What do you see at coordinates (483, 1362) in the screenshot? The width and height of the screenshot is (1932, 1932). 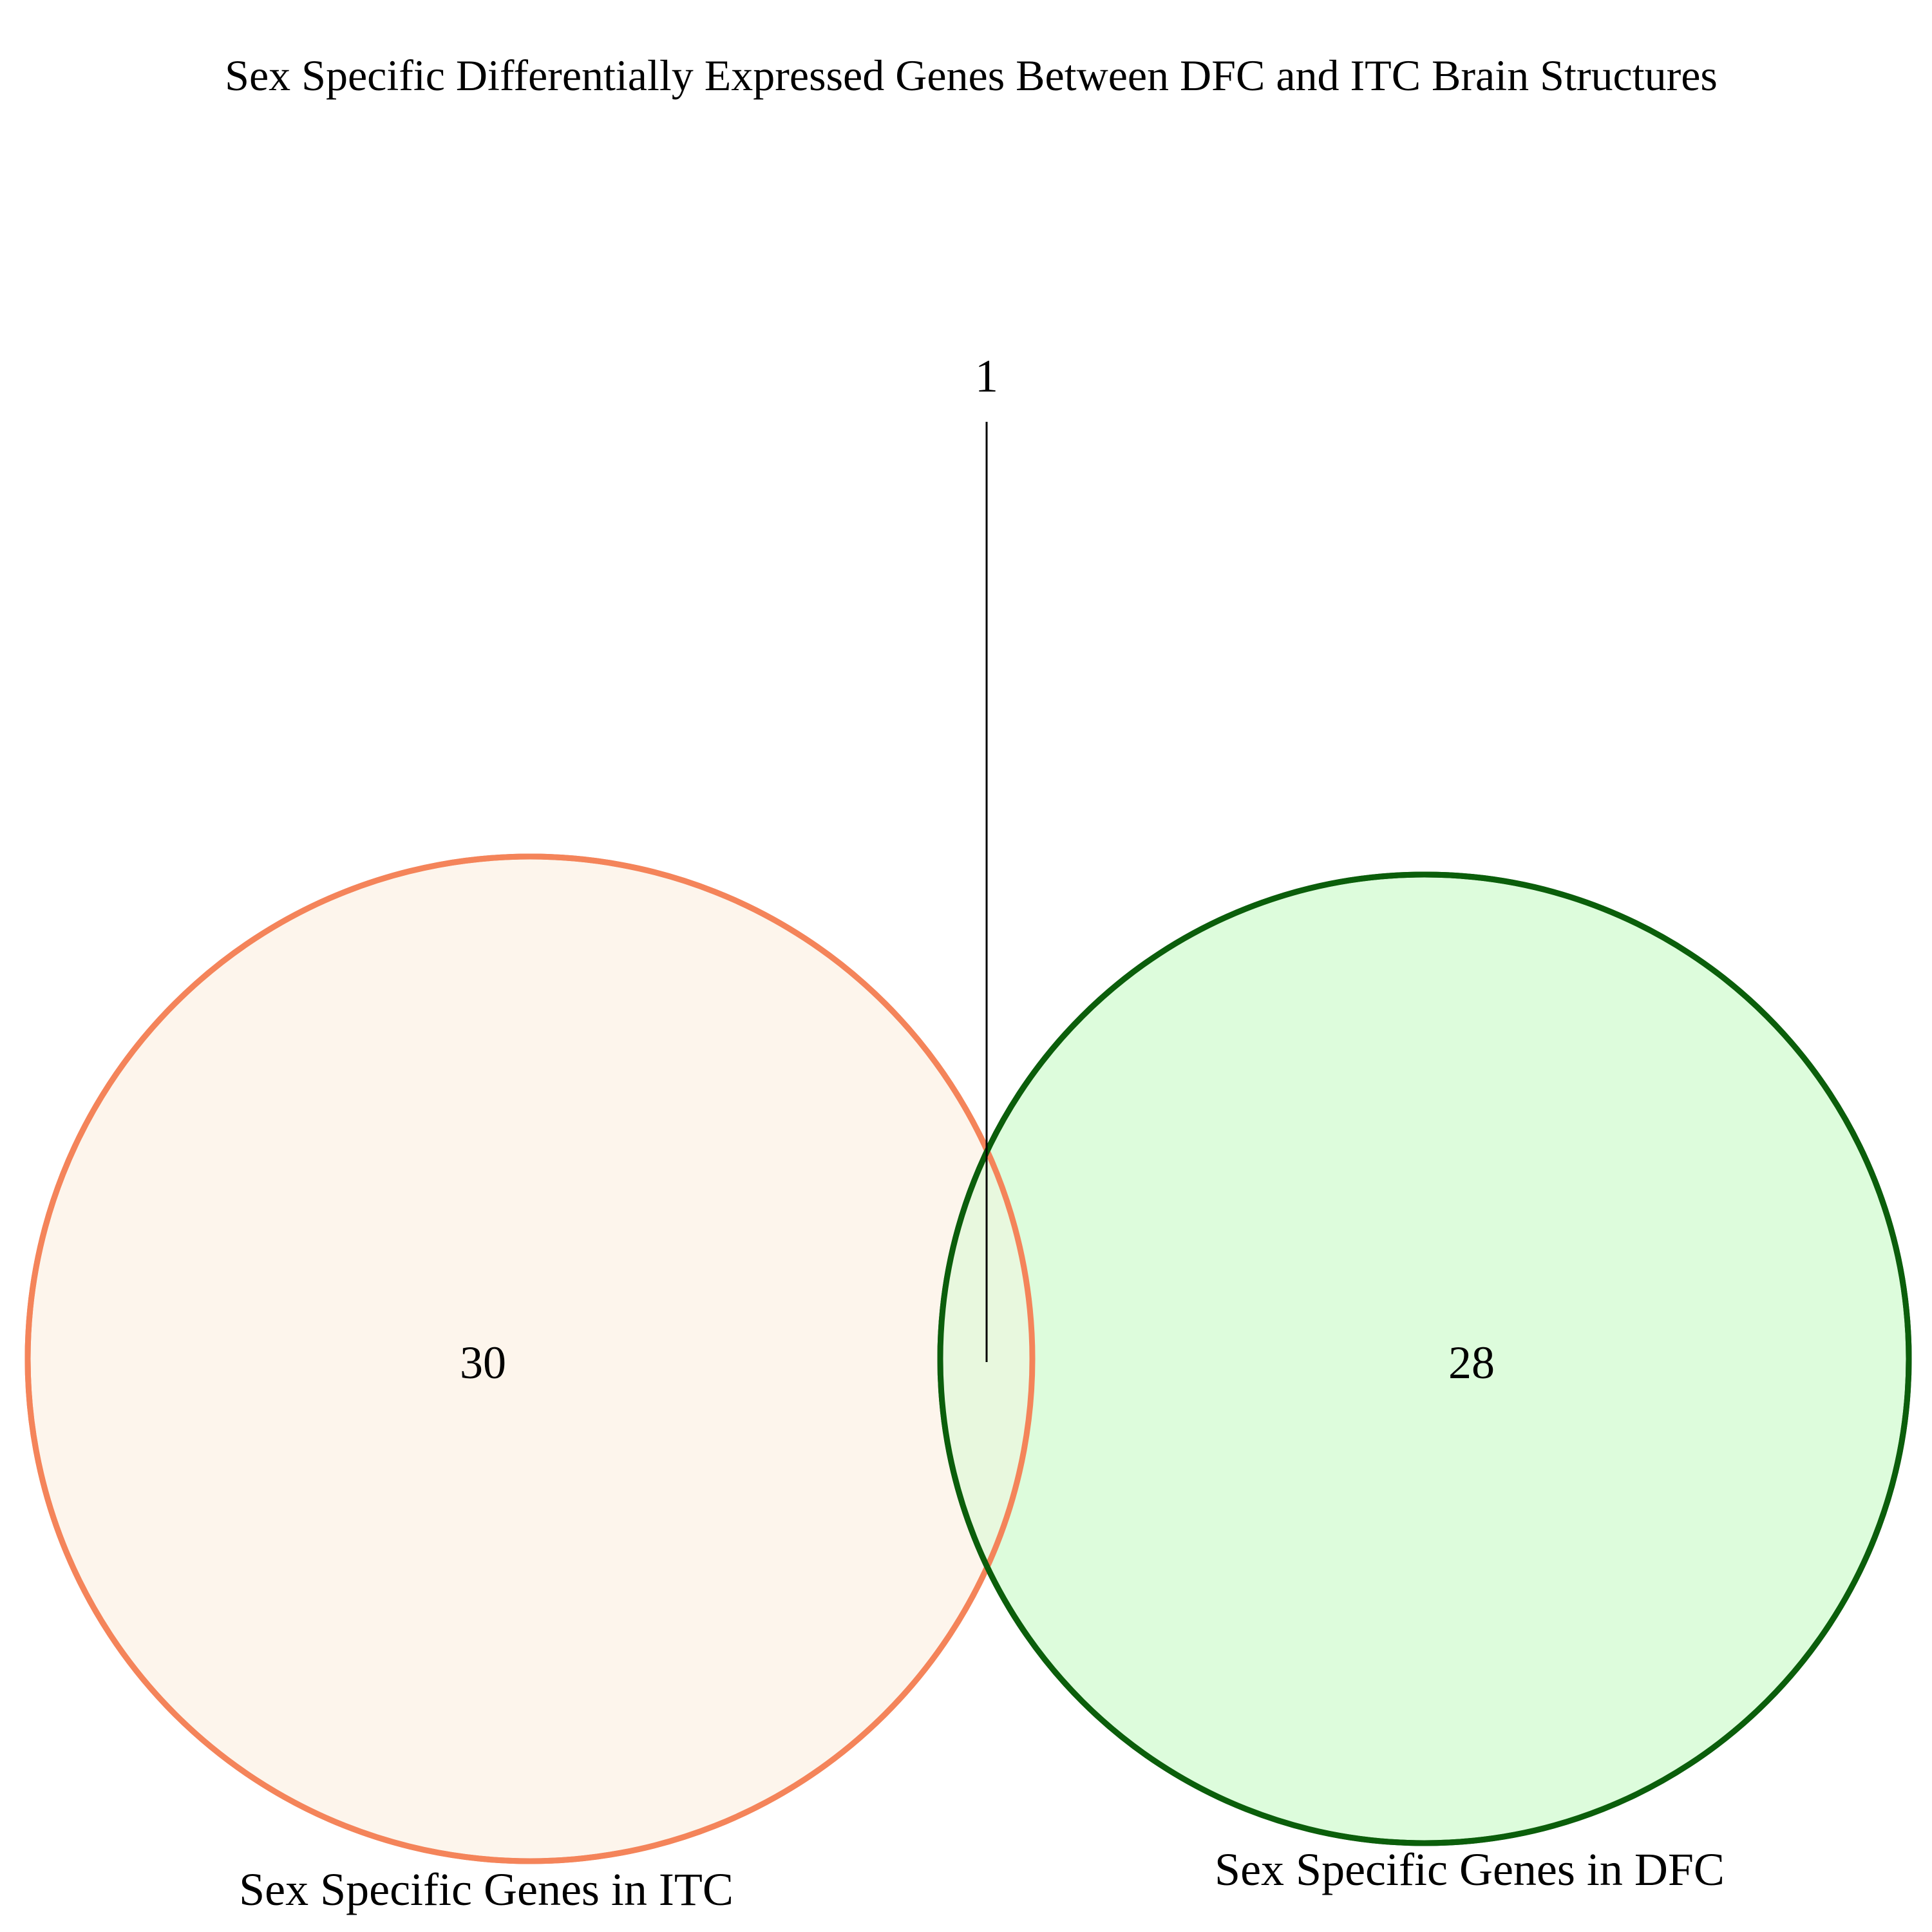 I see `itc-only-count: 30` at bounding box center [483, 1362].